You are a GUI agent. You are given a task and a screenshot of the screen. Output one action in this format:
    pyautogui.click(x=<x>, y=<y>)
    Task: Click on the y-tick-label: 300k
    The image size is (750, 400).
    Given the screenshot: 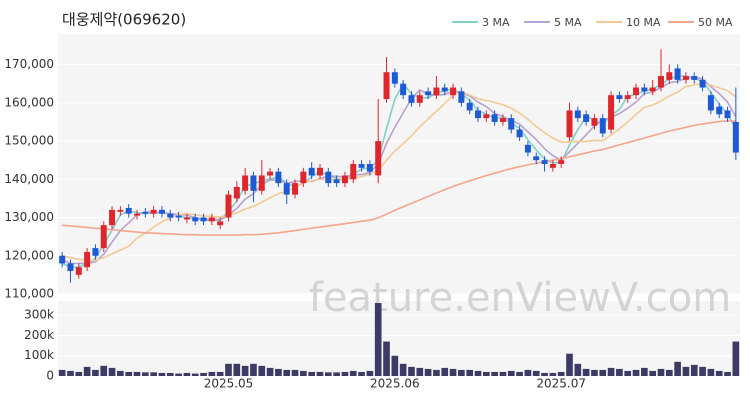 What is the action you would take?
    pyautogui.click(x=39, y=315)
    